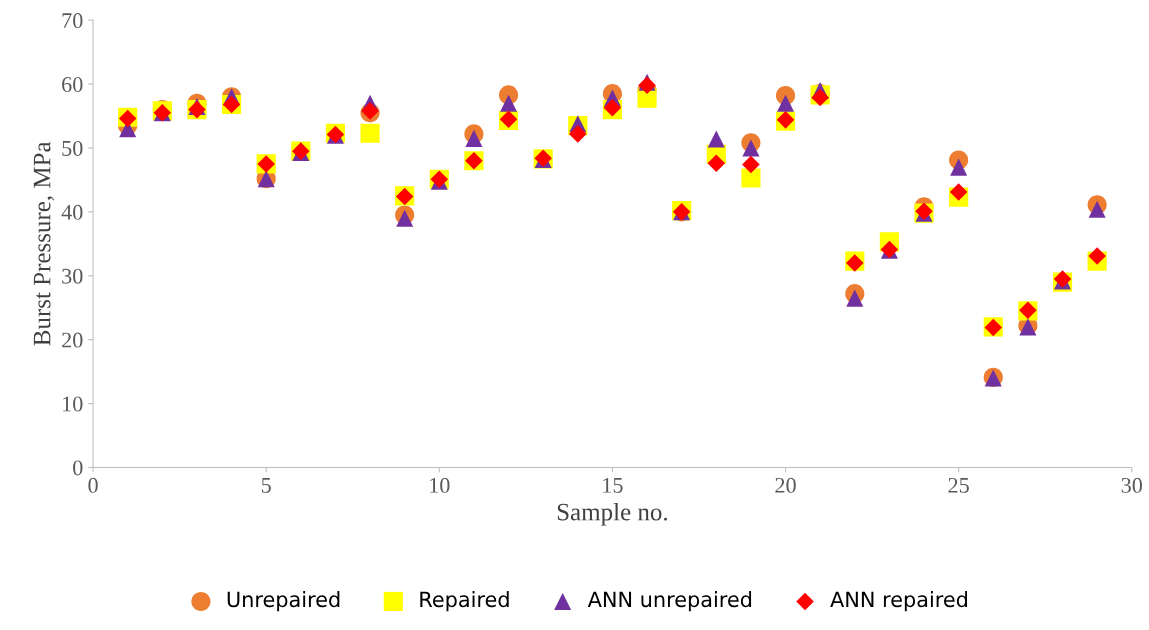 The width and height of the screenshot is (1149, 630). What do you see at coordinates (464, 601) in the screenshot?
I see `legend-label: Repaired` at bounding box center [464, 601].